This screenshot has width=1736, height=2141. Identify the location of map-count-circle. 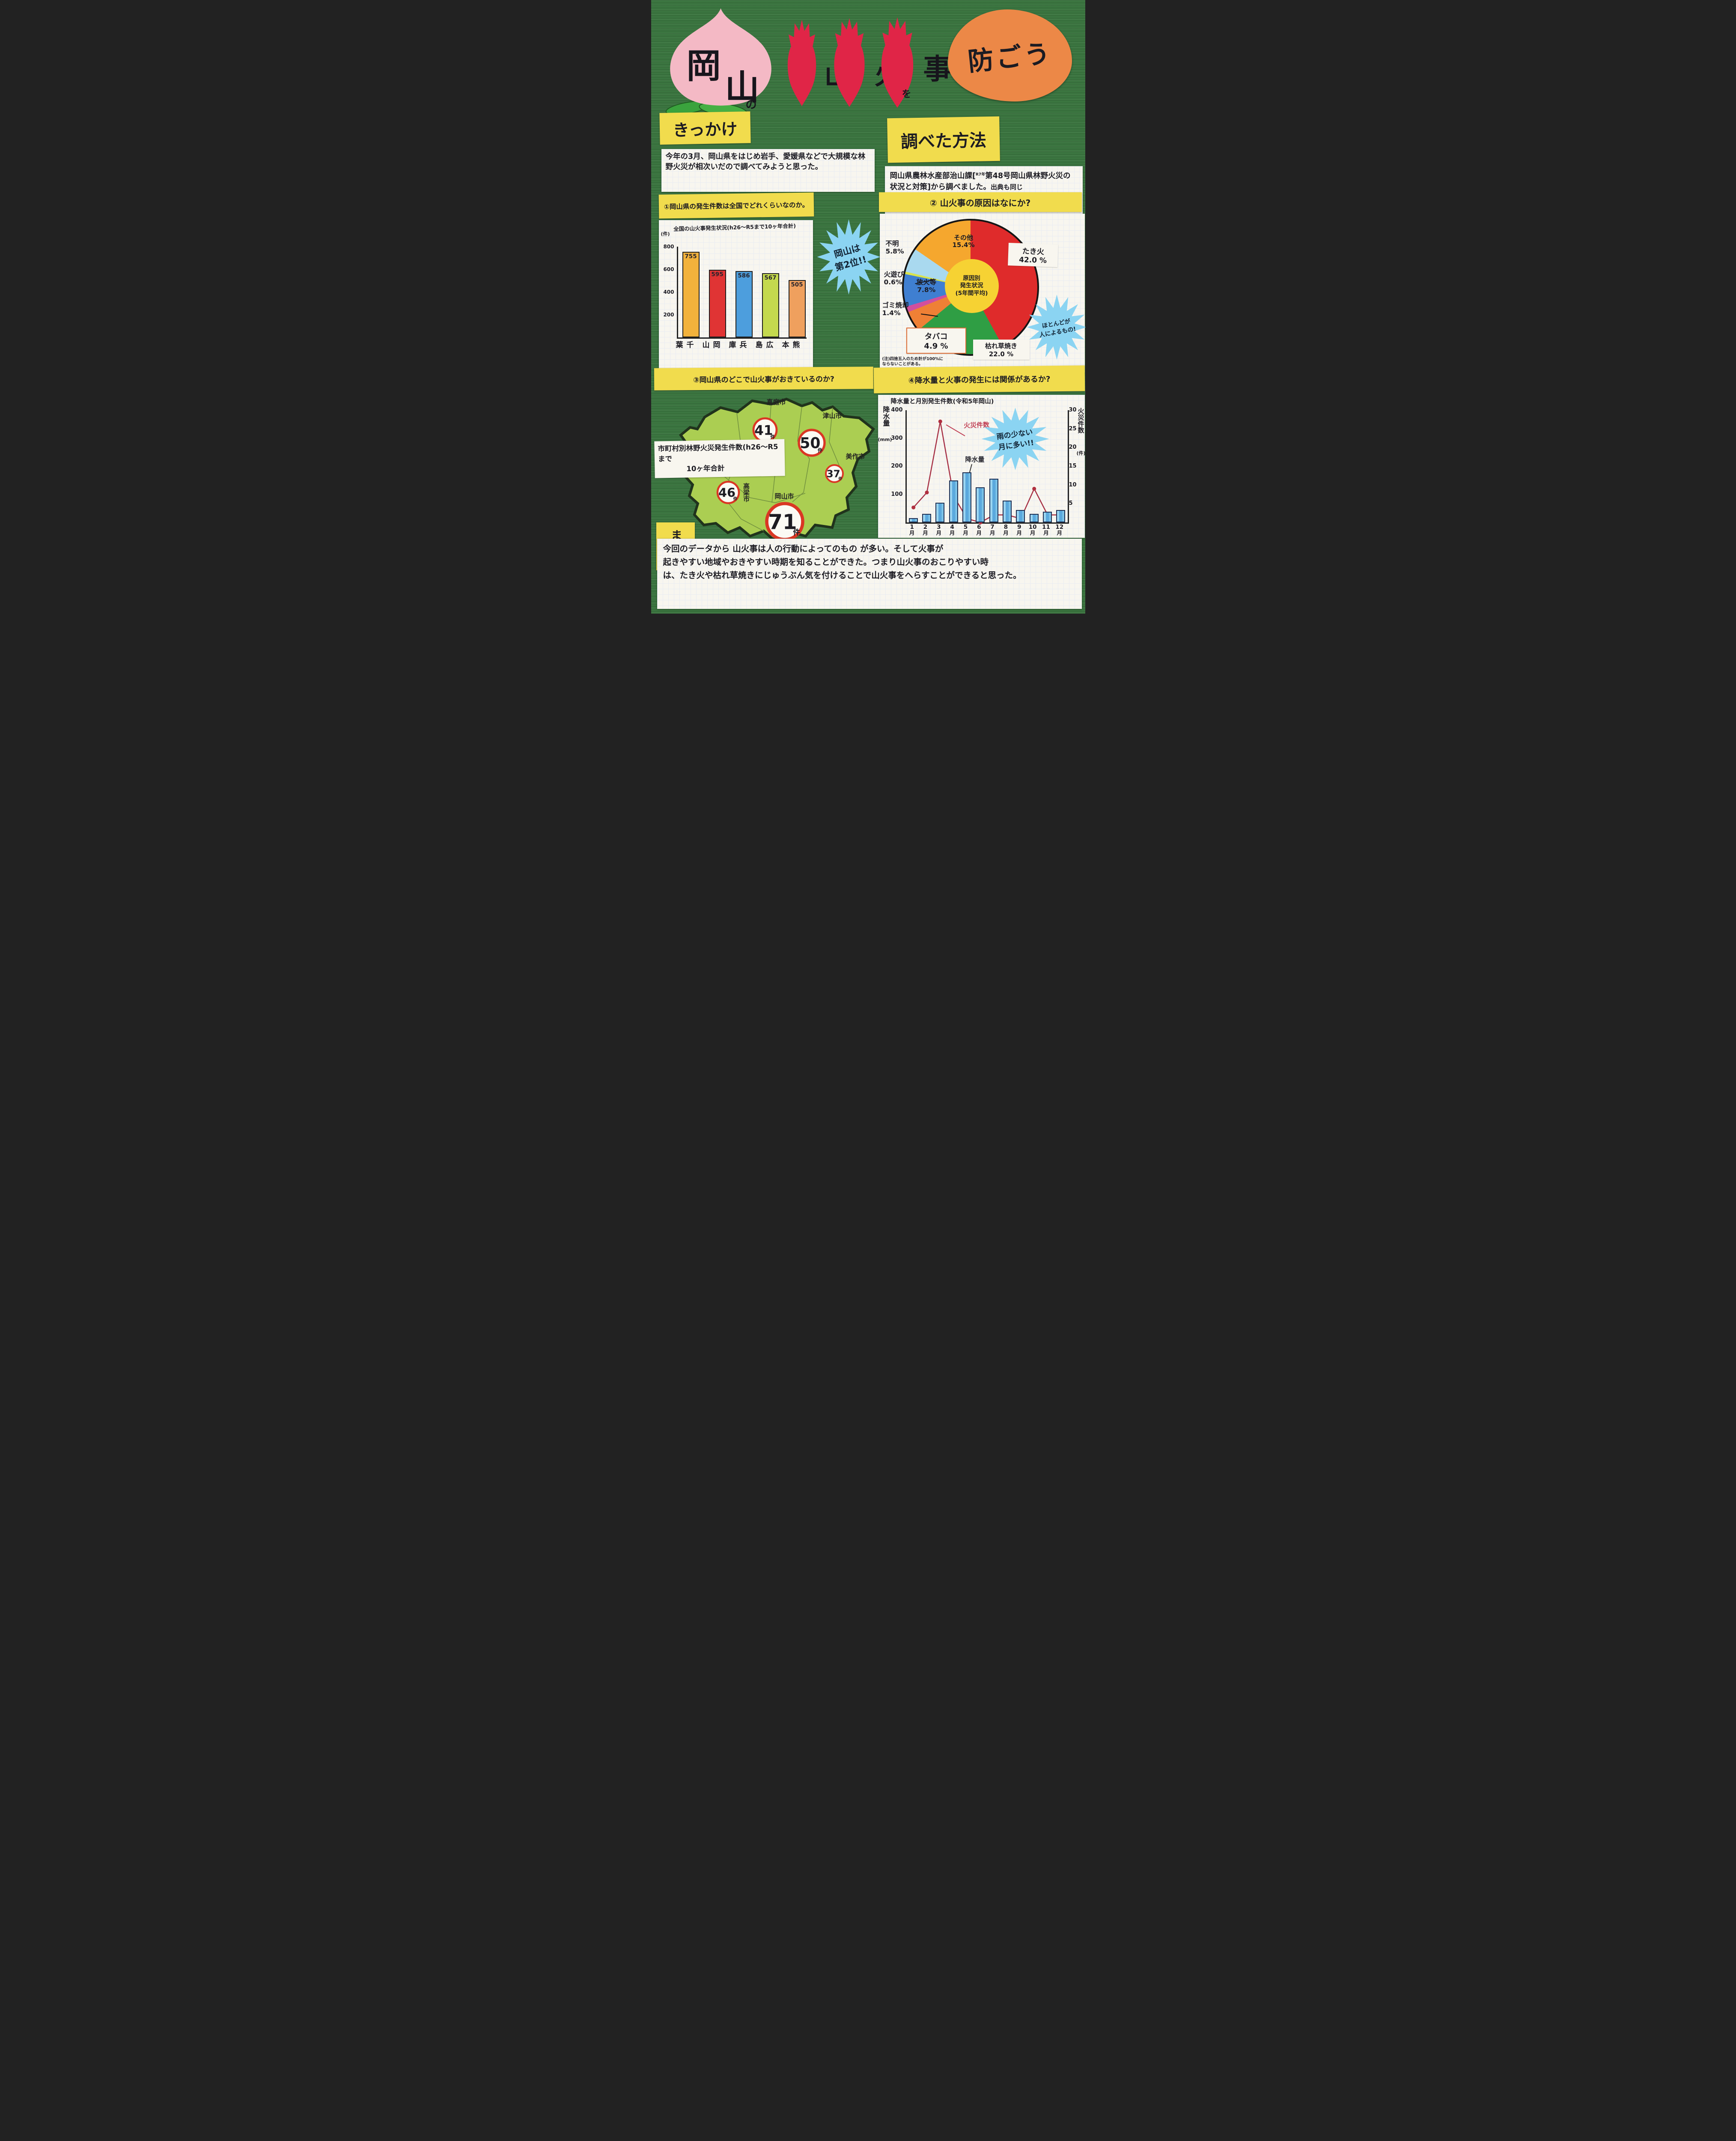
(811, 443).